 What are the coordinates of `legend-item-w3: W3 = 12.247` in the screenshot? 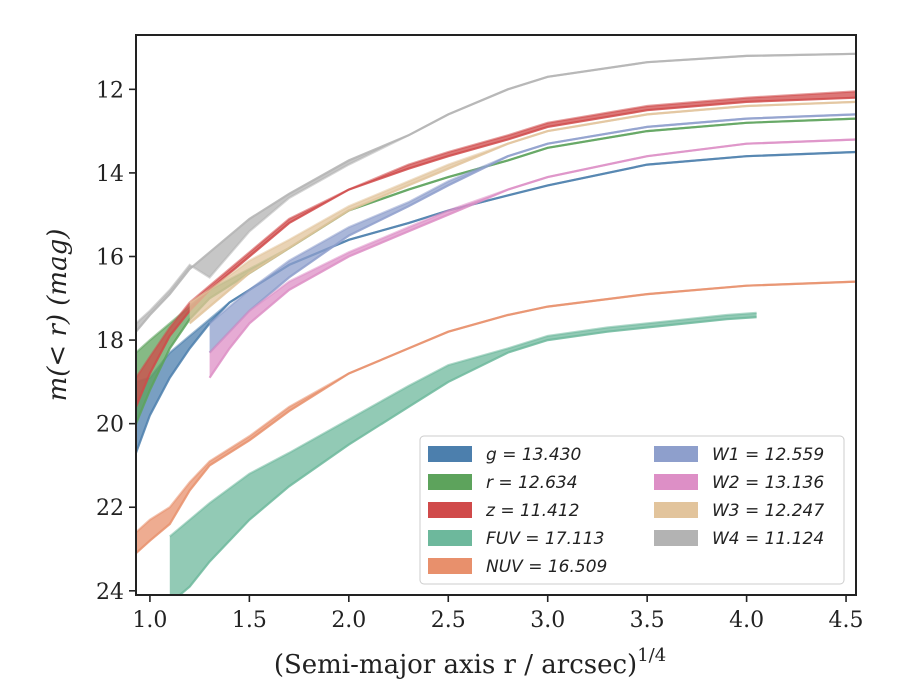 It's located at (739, 511).